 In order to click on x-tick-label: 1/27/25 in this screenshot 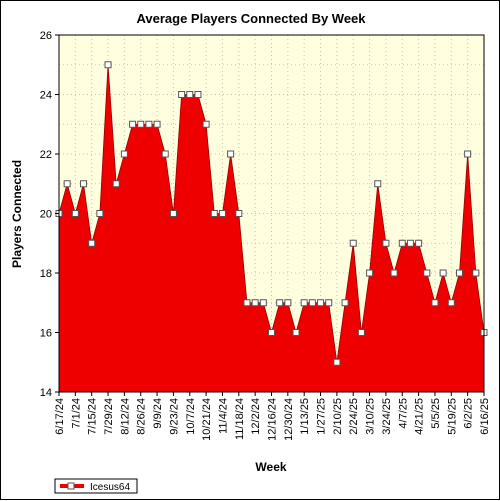, I will do `click(322, 416)`.